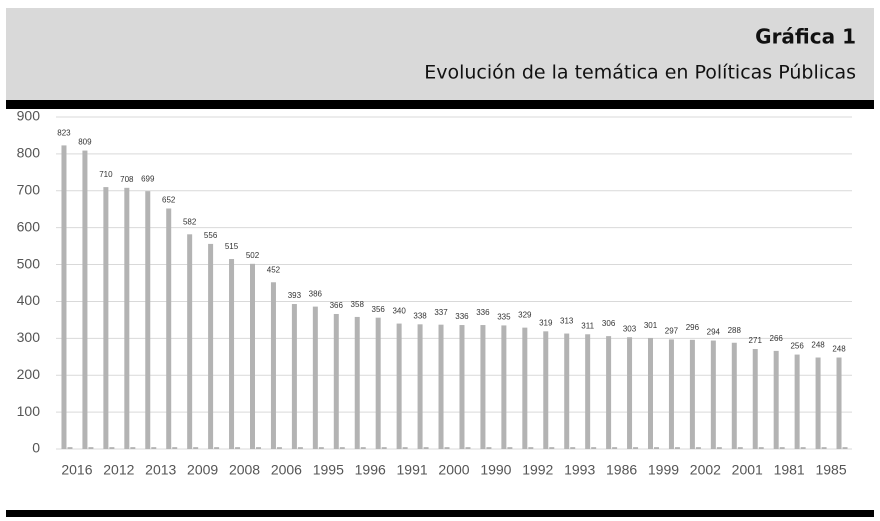 Image resolution: width=880 pixels, height=521 pixels. What do you see at coordinates (29, 337) in the screenshot?
I see `y-tick-label: 300` at bounding box center [29, 337].